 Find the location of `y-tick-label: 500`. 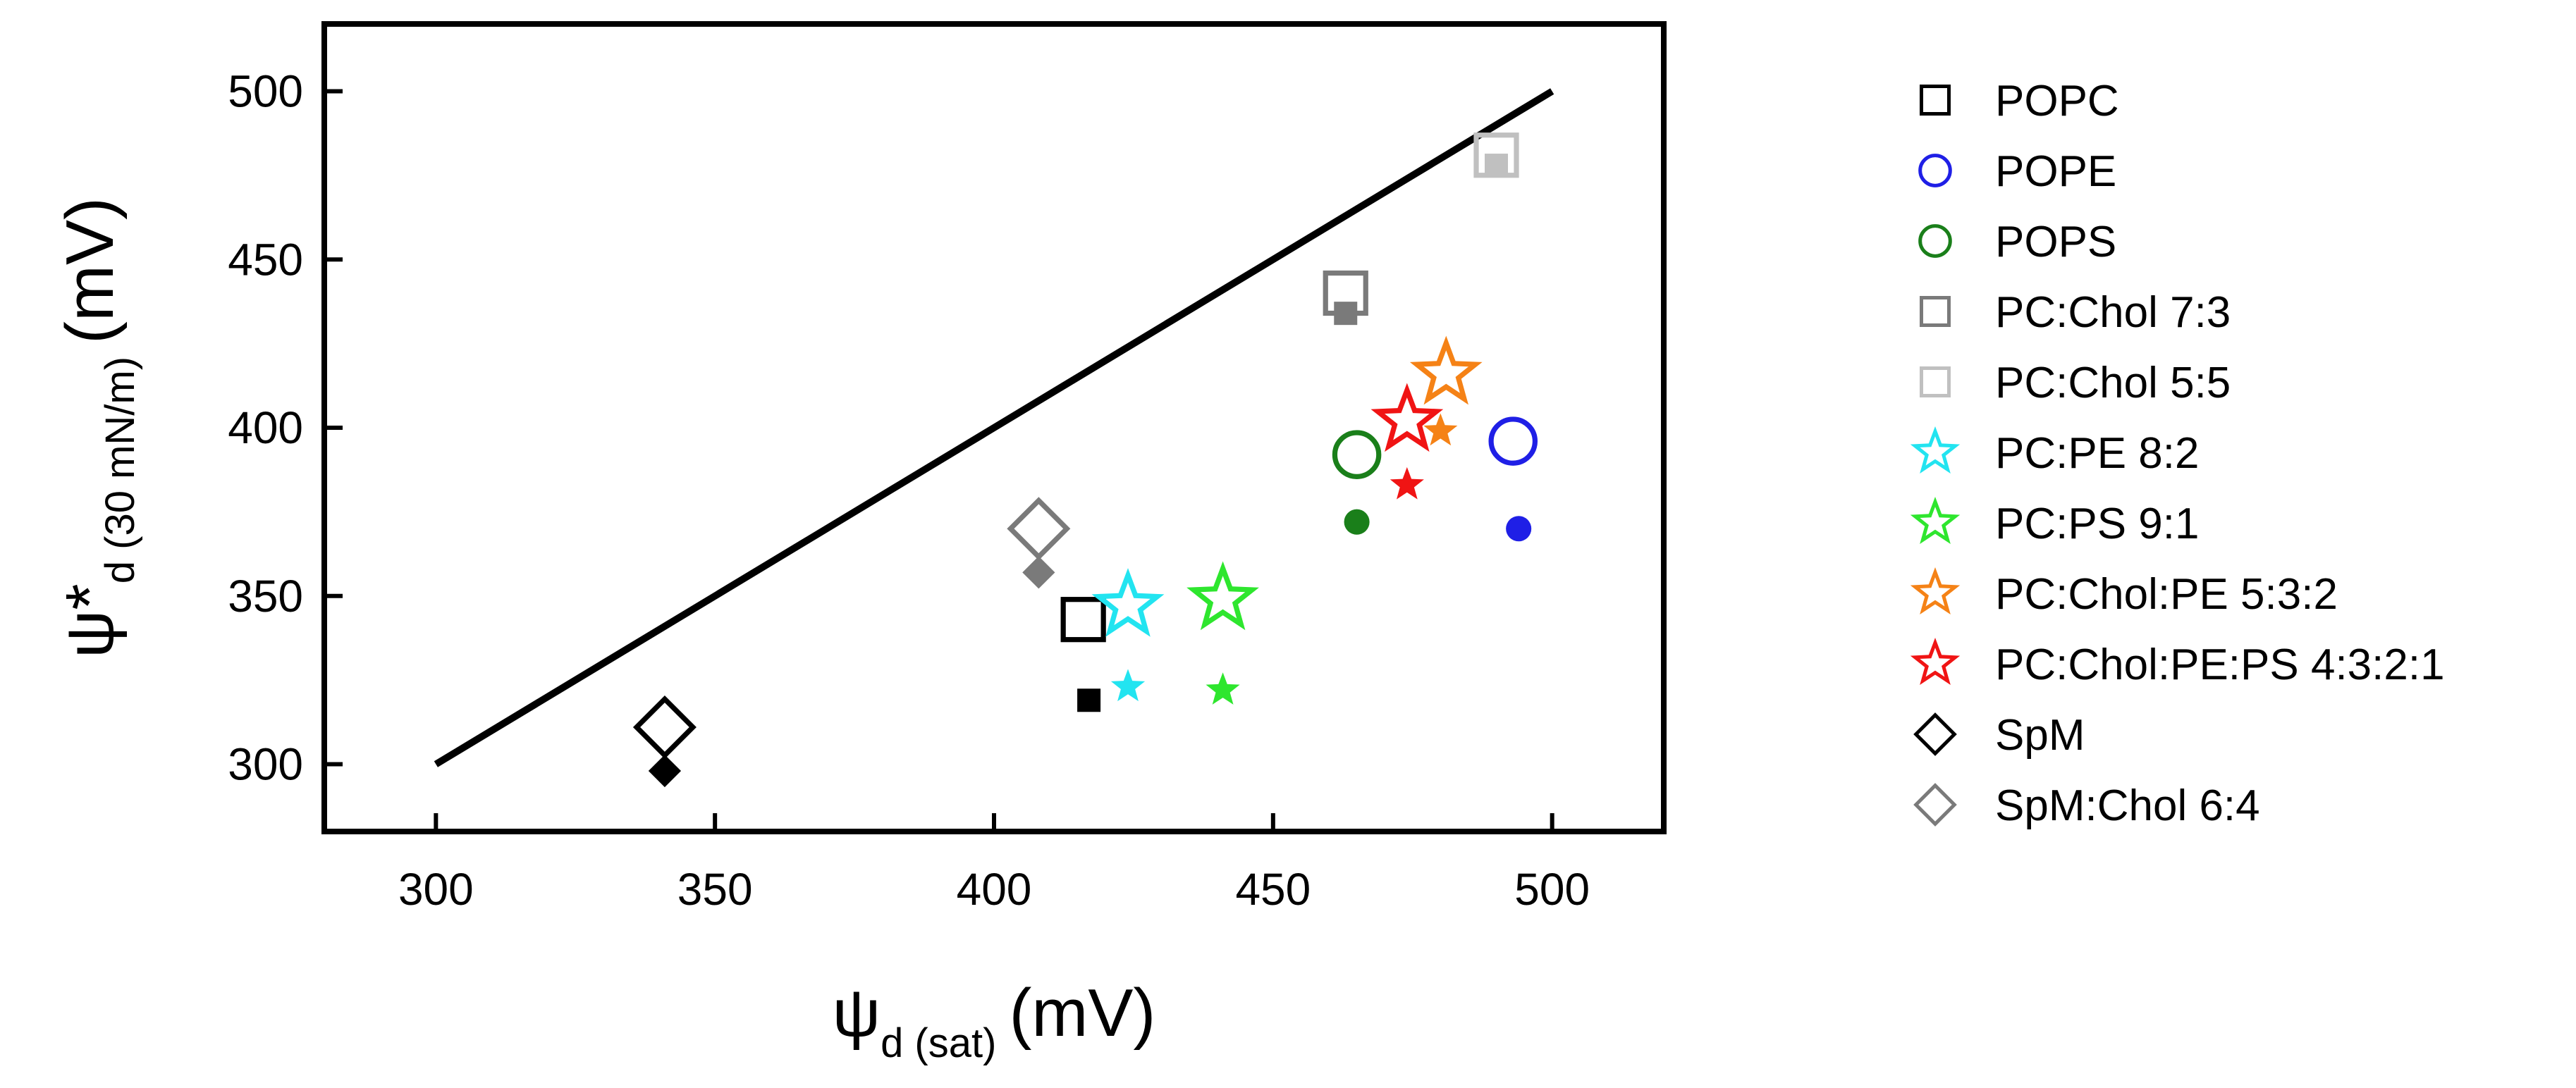

y-tick-label: 500 is located at coordinates (265, 91).